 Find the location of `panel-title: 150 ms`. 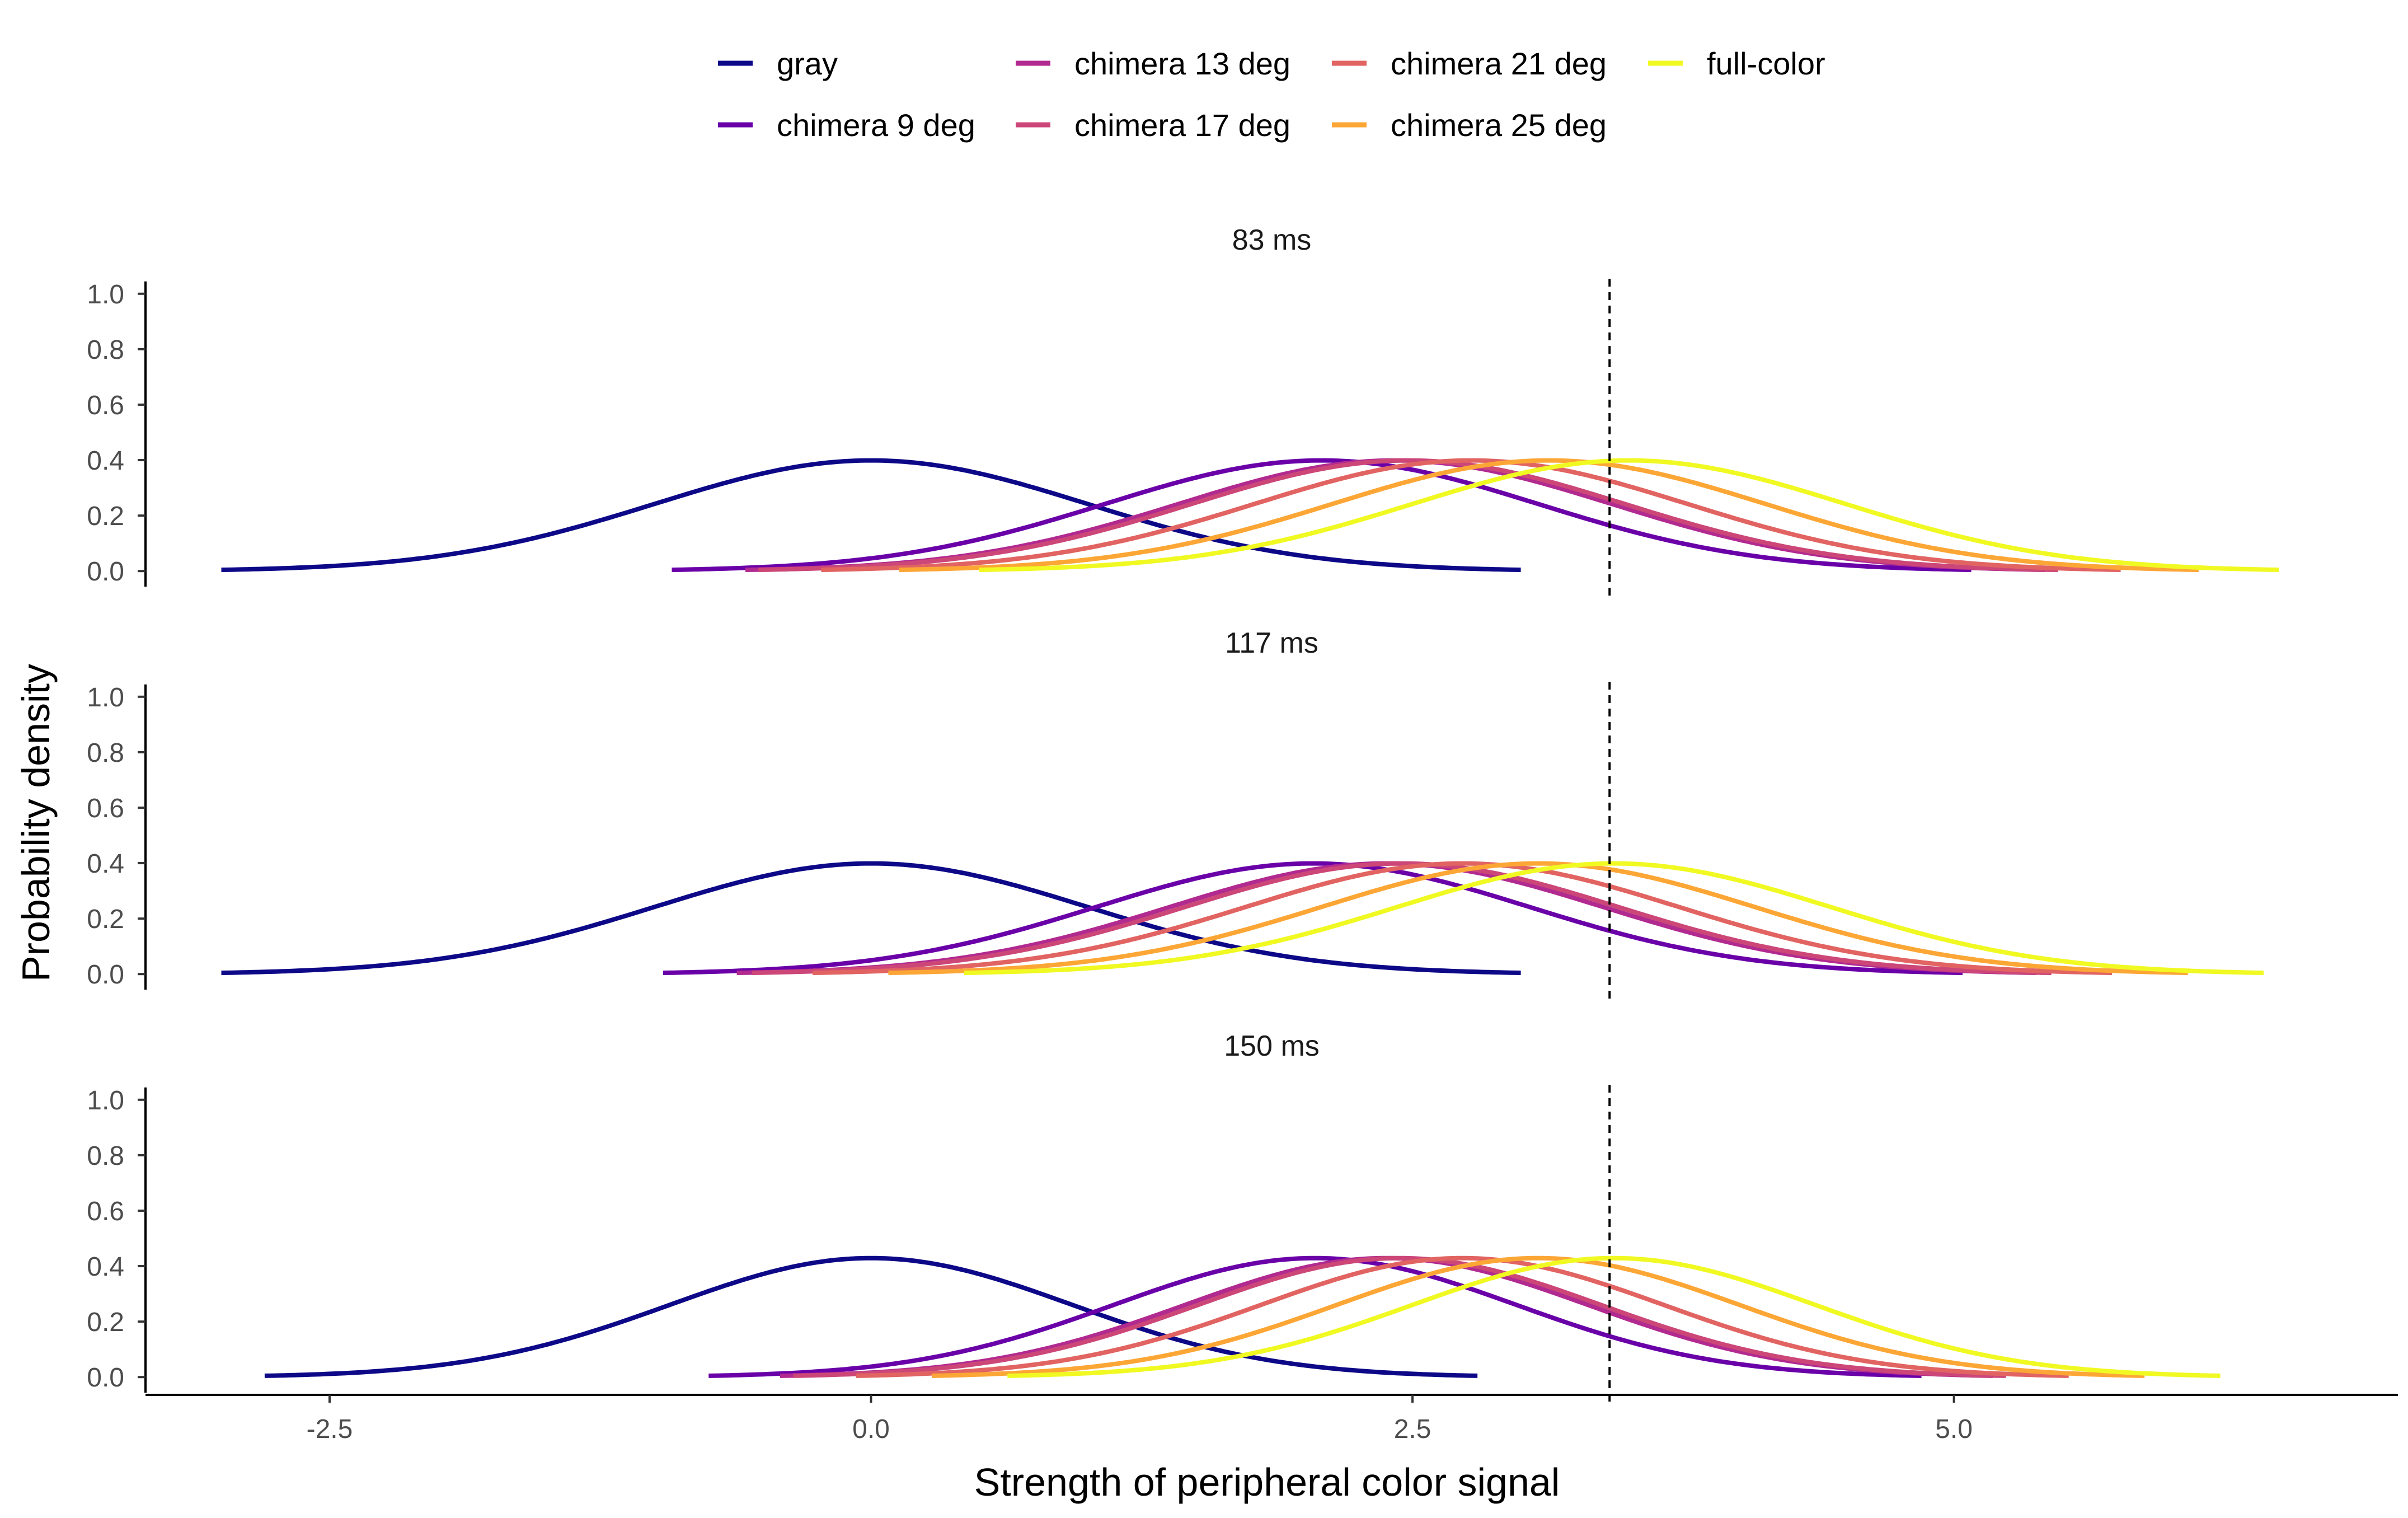

panel-title: 150 ms is located at coordinates (1272, 1046).